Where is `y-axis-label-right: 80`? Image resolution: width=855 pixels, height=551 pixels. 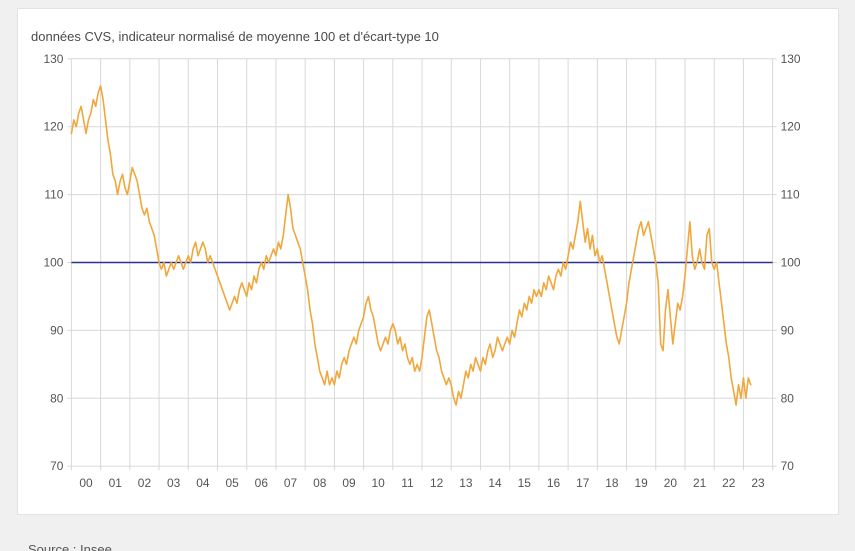
y-axis-label-right: 80 is located at coordinates (788, 398).